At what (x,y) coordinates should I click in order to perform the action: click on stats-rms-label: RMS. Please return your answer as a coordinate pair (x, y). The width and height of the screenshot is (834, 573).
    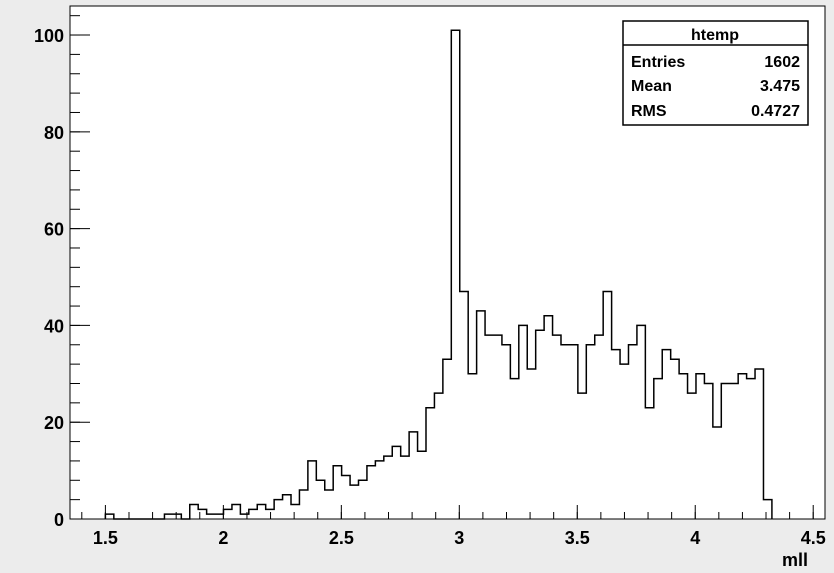
    Looking at the image, I should click on (649, 111).